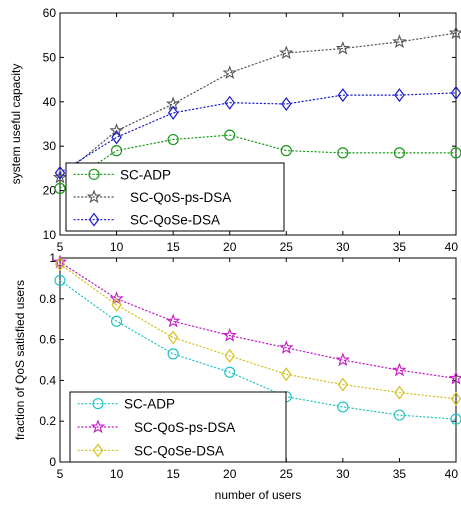 The width and height of the screenshot is (461, 506). I want to click on y-tick-label: 50, so click(50, 57).